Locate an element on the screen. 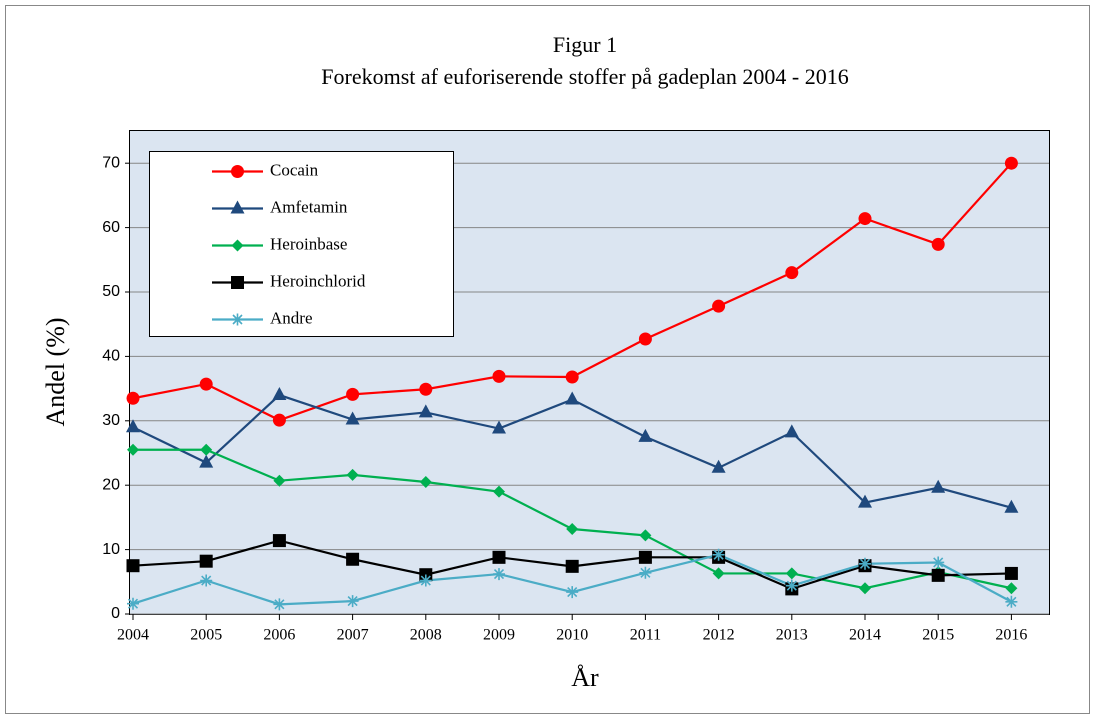  legend-label: Andre is located at coordinates (291, 317).